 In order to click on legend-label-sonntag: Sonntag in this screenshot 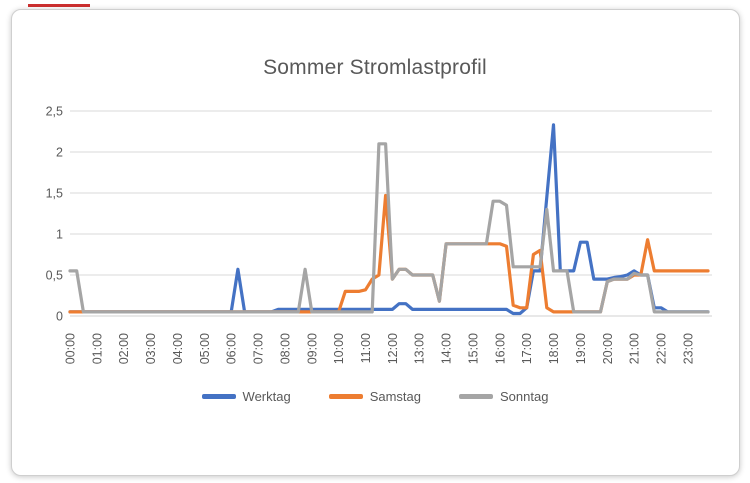, I will do `click(524, 396)`.